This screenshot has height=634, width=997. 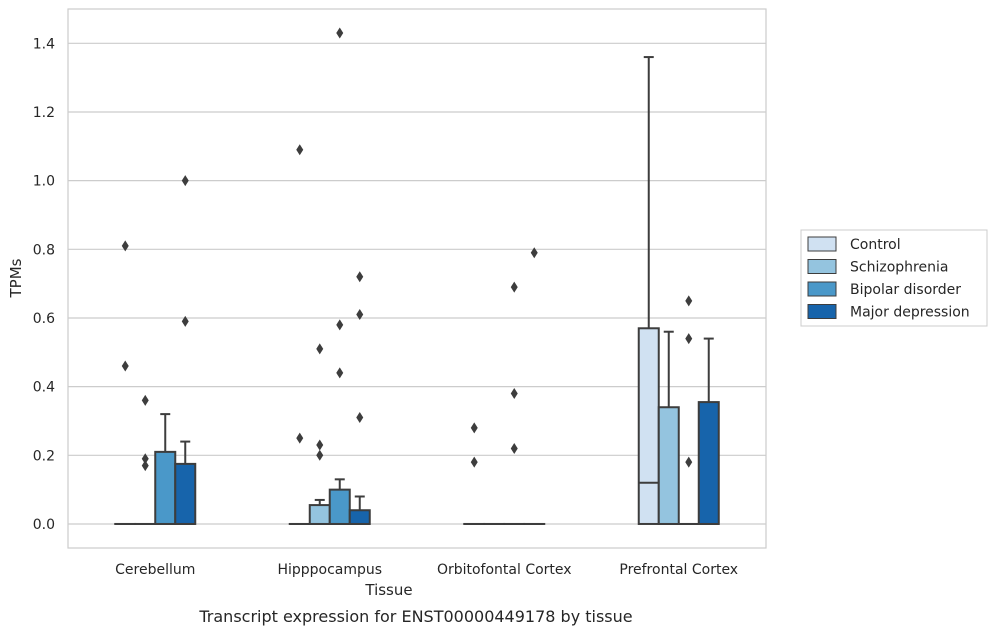 What do you see at coordinates (329, 570) in the screenshot?
I see `x-tick-label: Hipppocampus` at bounding box center [329, 570].